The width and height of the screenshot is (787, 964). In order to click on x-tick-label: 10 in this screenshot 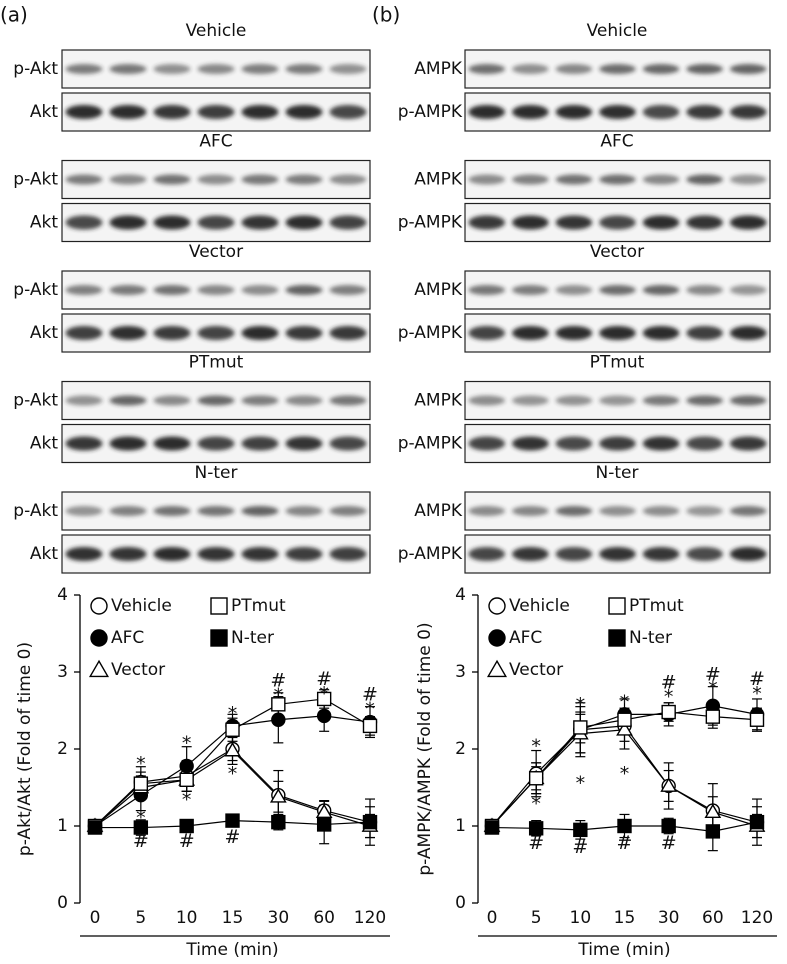, I will do `click(581, 918)`.